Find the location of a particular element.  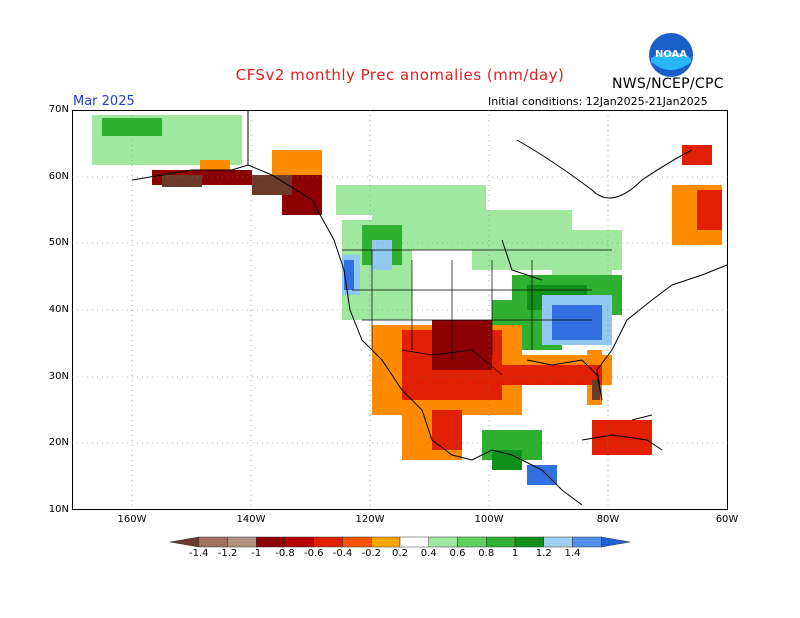

colorbar-label: 0.8 is located at coordinates (486, 553).